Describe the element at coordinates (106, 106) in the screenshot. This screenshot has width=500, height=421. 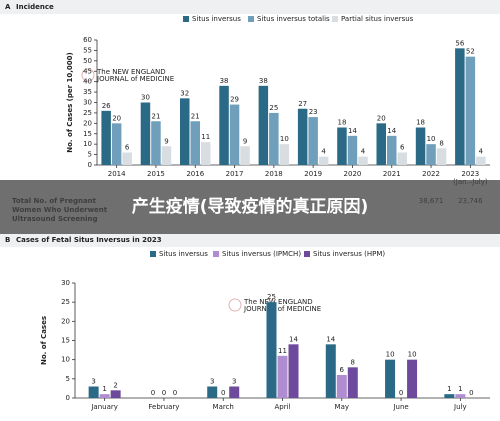
I see `value-label: 26` at that location.